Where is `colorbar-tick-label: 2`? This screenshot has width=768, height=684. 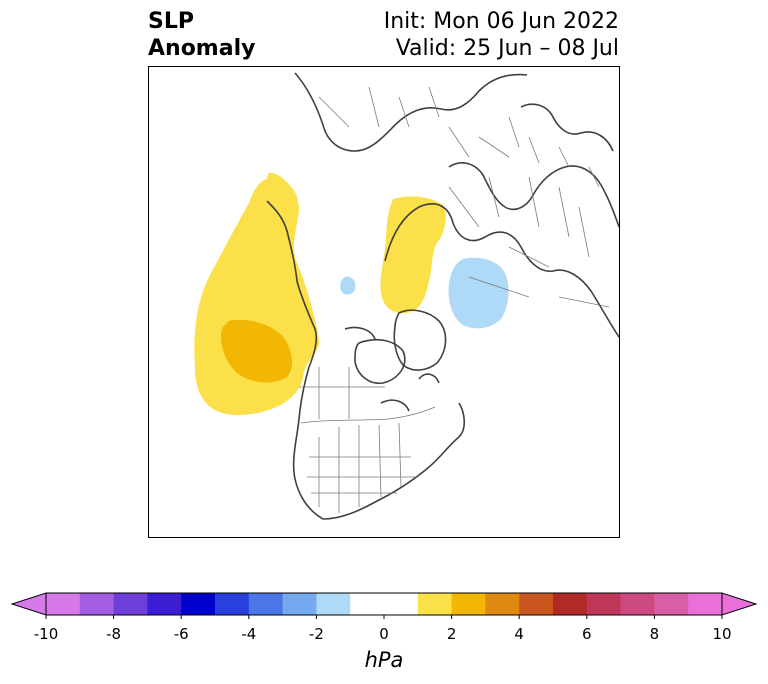
colorbar-tick-label: 2 is located at coordinates (451, 634).